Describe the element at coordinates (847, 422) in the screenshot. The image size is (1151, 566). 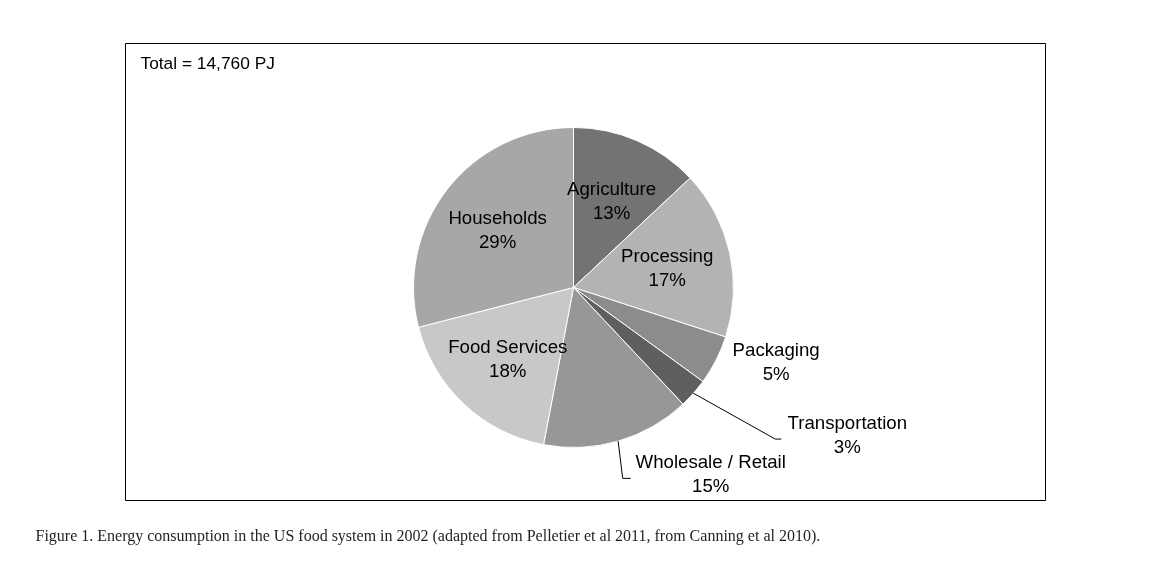
I see `slice-label: Transportation` at that location.